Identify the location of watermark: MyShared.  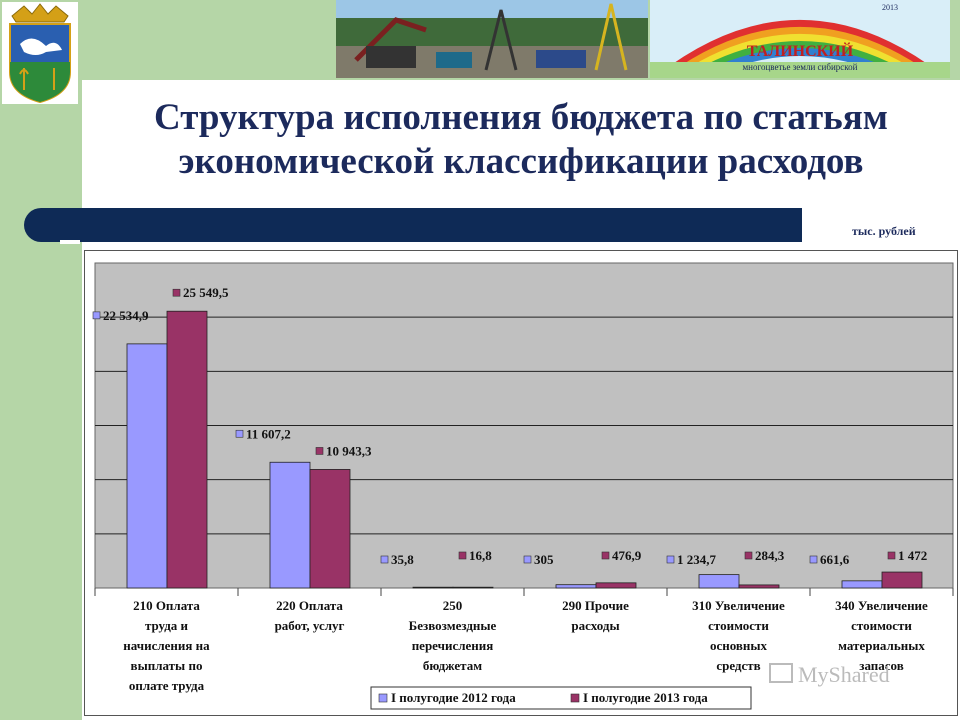
(829, 674).